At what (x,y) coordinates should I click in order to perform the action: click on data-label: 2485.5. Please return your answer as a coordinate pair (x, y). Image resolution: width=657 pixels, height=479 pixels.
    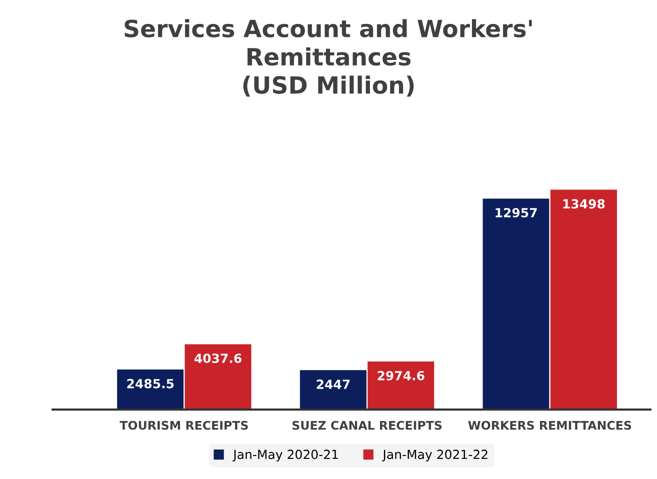
    Looking at the image, I should click on (150, 383).